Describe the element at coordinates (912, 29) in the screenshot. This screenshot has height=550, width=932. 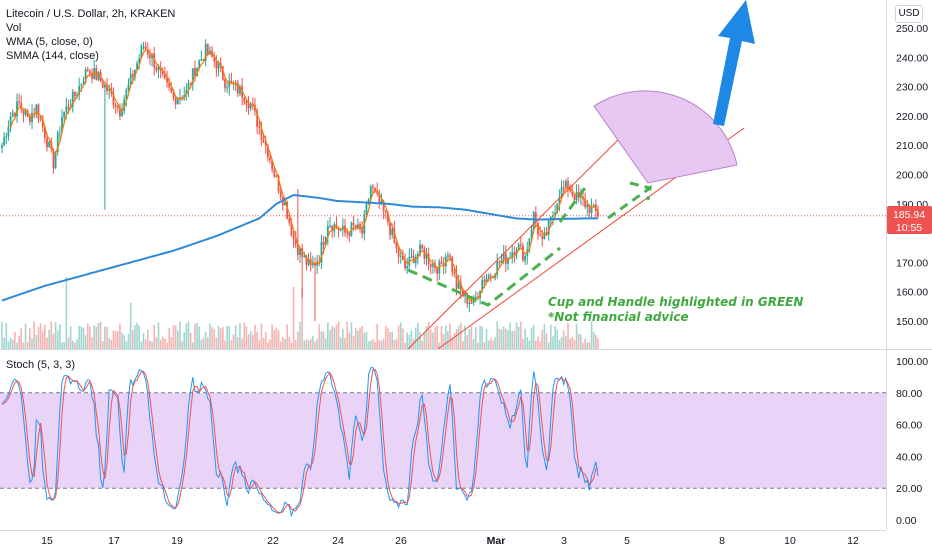
I see `price-tick-label: 250.00` at that location.